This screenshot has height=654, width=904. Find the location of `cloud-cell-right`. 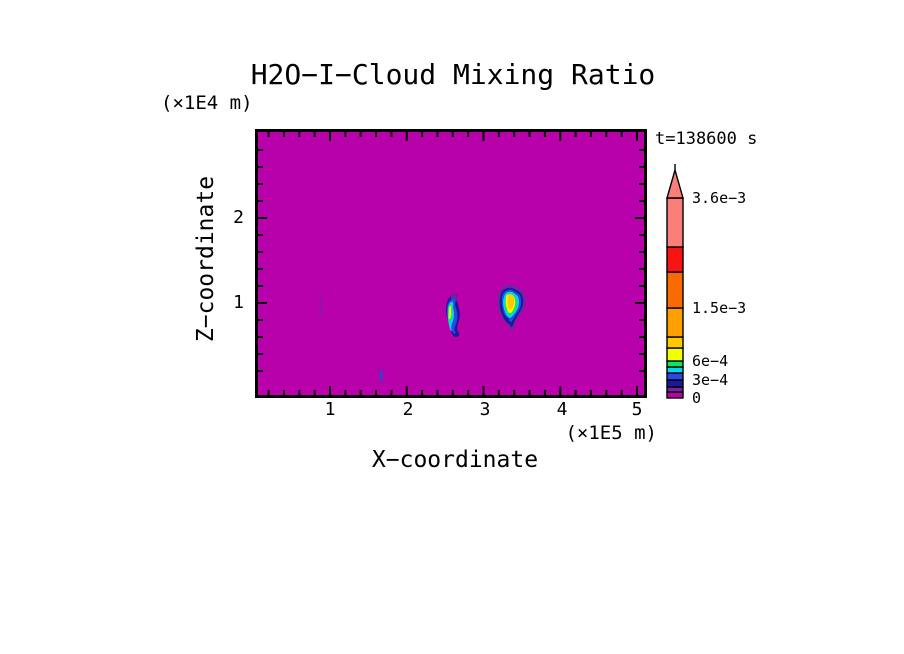

cloud-cell-right is located at coordinates (511, 308).